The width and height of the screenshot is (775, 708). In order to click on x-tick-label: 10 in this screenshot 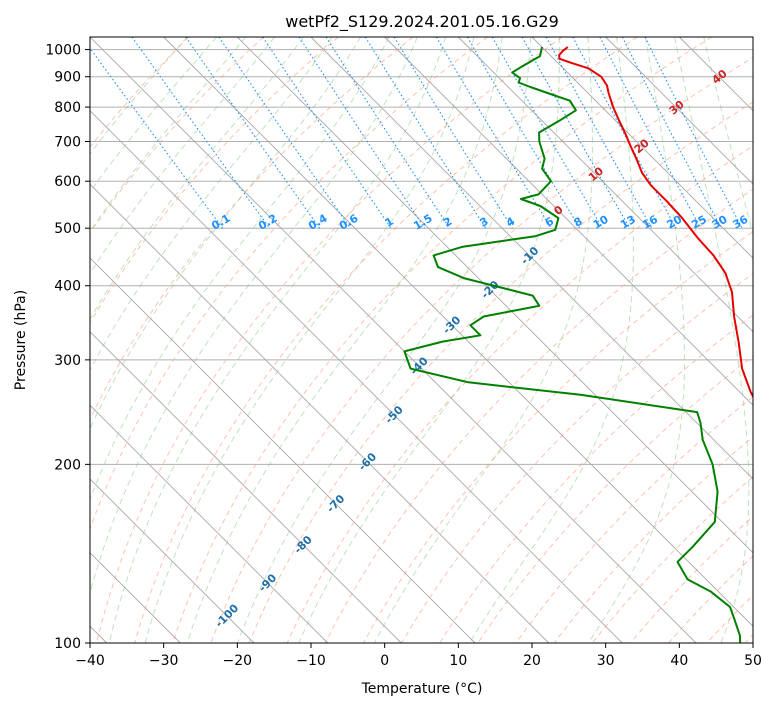, I will do `click(458, 661)`.